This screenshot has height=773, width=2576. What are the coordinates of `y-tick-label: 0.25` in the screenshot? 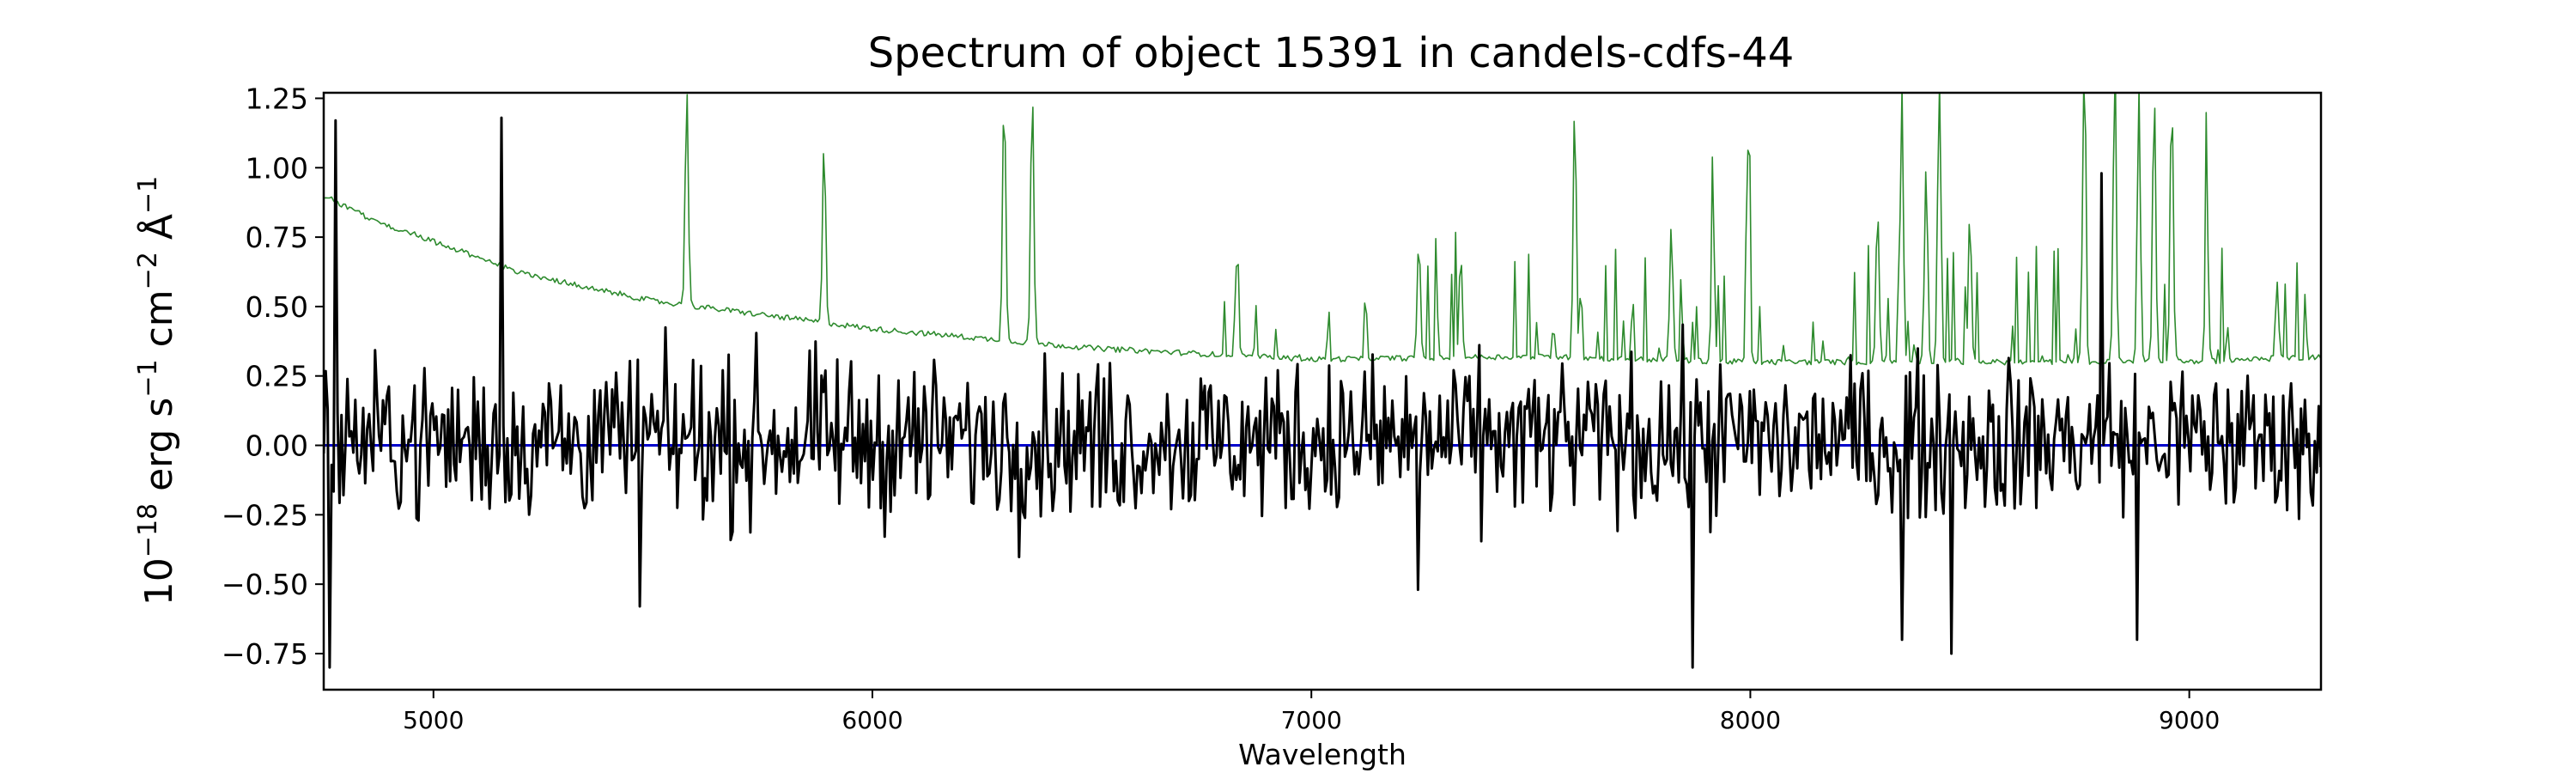 It's located at (277, 376).